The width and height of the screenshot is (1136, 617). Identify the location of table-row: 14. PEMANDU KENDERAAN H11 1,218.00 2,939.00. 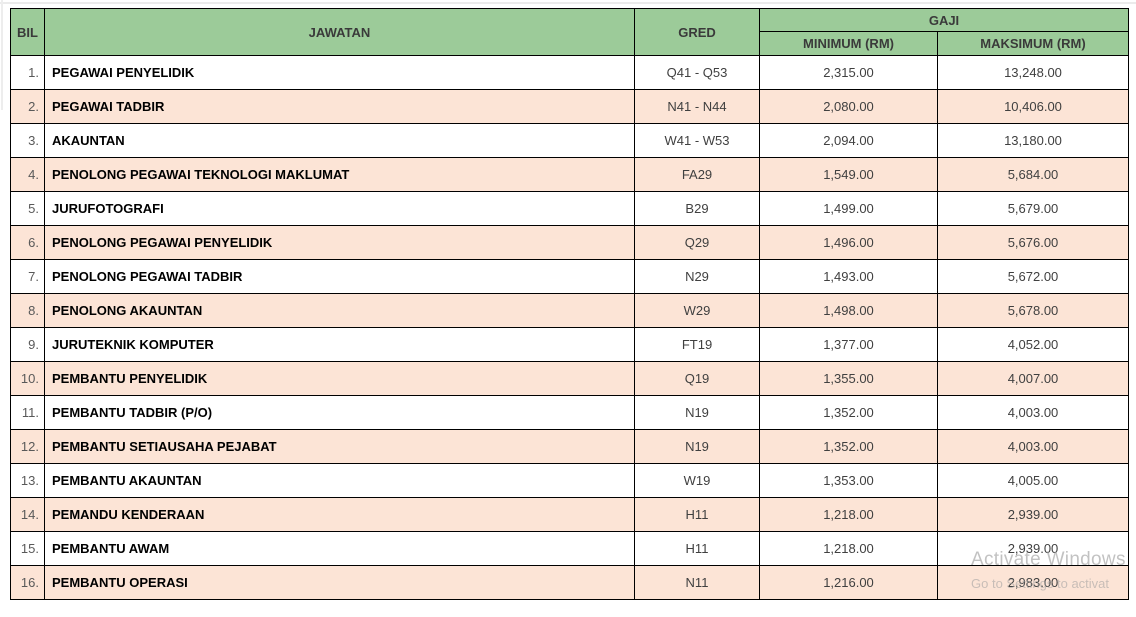
(569, 514).